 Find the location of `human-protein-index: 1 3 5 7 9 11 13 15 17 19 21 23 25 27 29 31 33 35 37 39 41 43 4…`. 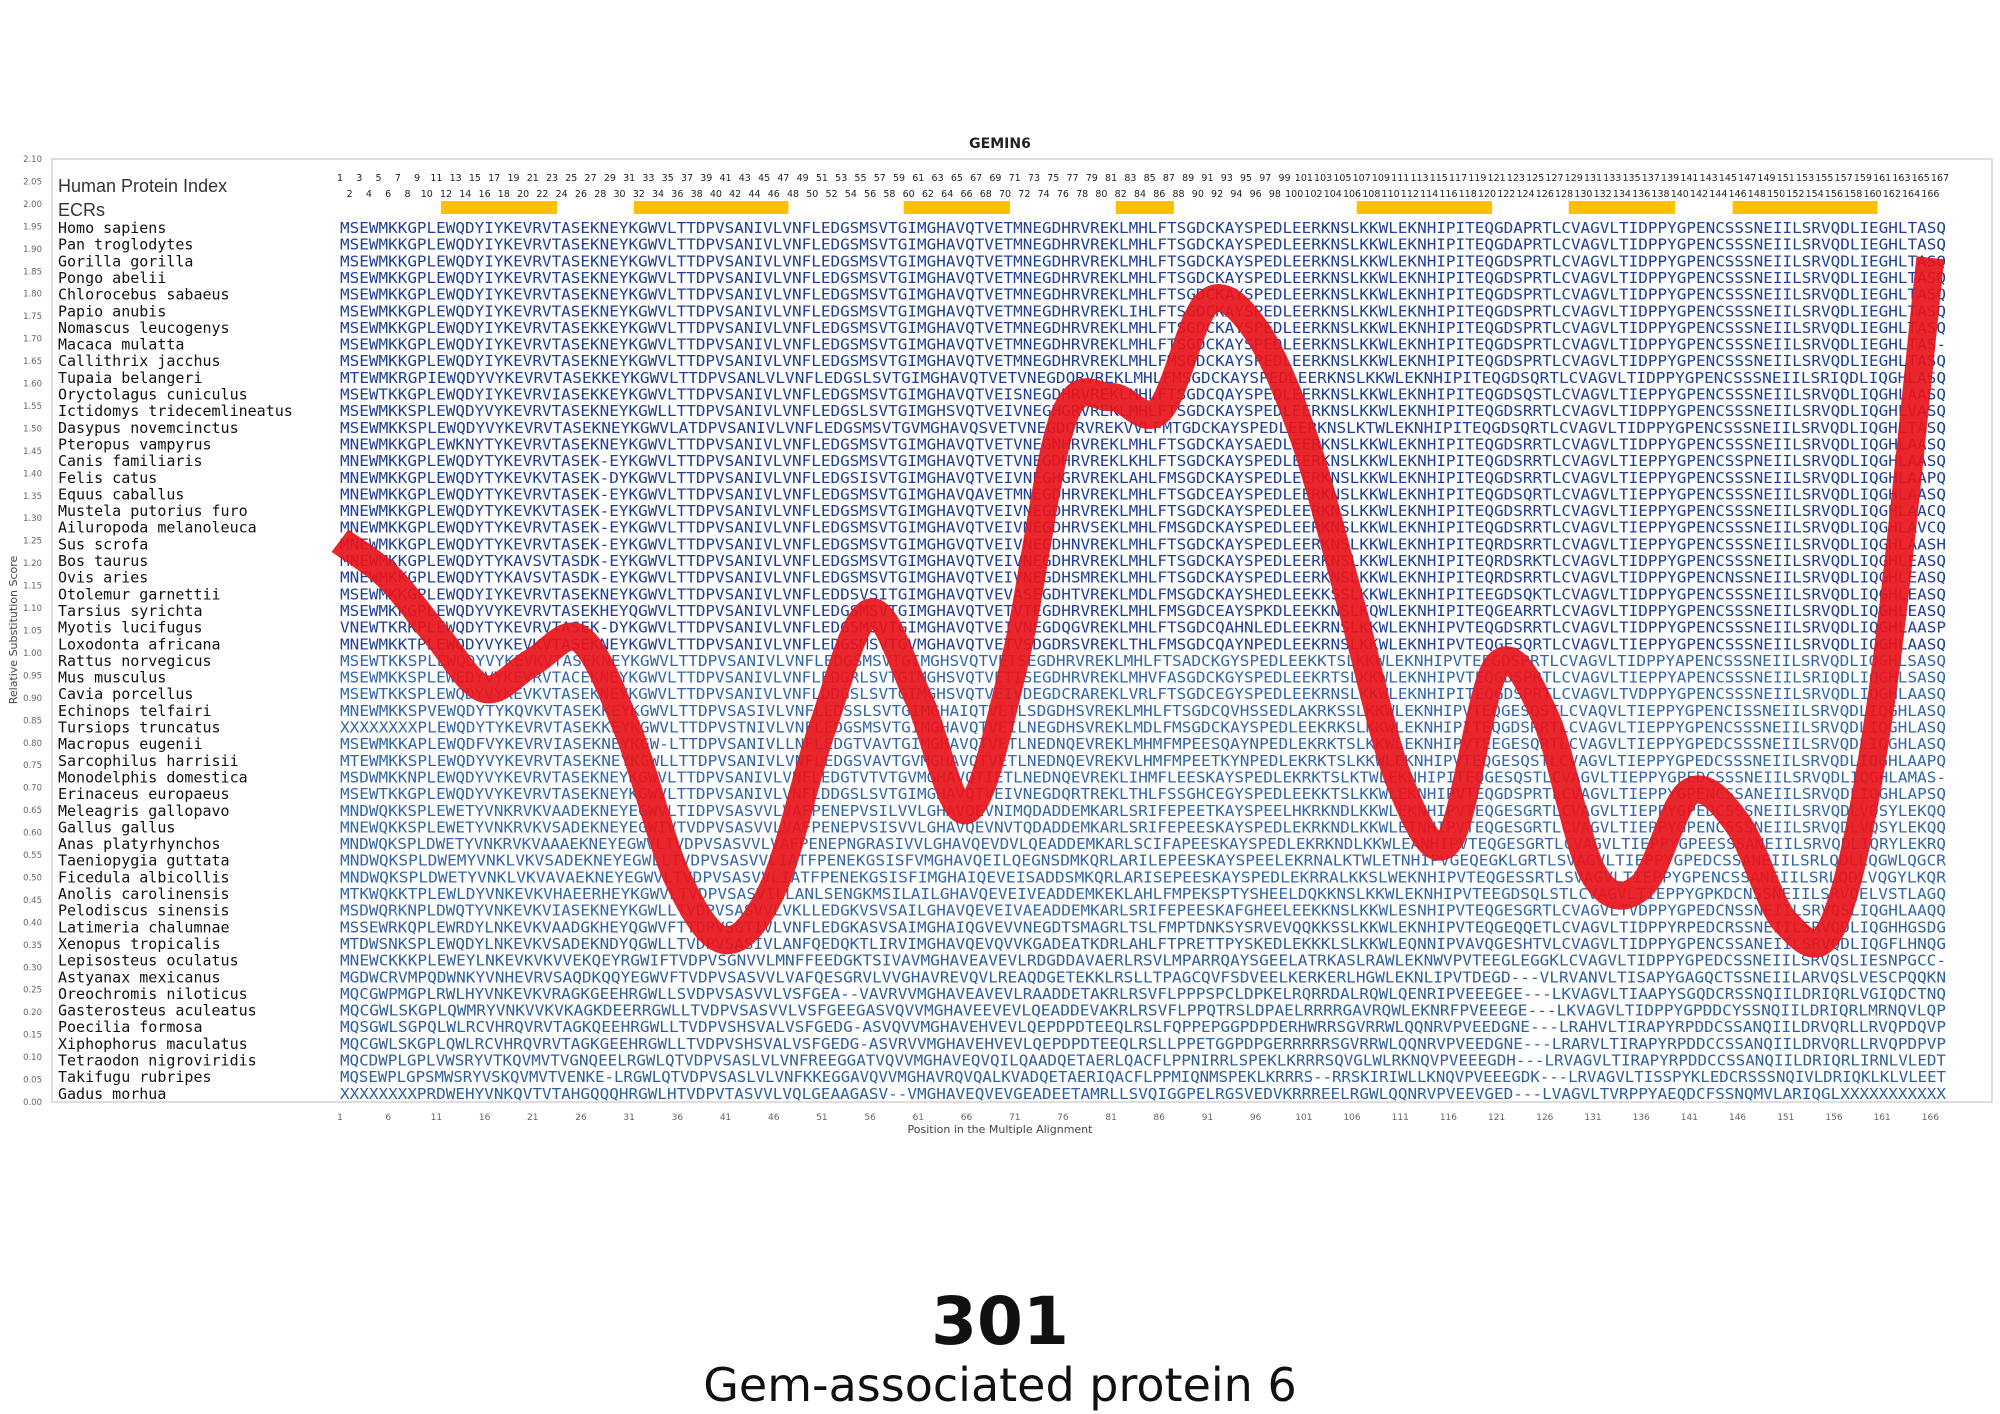

human-protein-index: 1 3 5 7 9 11 13 15 17 19 21 23 25 27 29 31 33 35 37 39 41 43 4… is located at coordinates (1143, 186).